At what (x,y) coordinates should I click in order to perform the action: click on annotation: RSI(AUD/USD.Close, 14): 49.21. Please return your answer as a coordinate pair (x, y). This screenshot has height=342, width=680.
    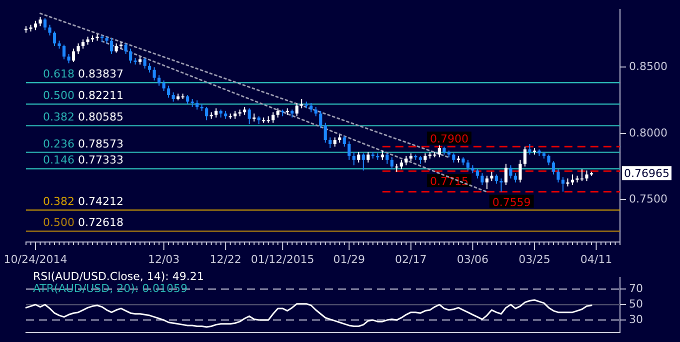
    Looking at the image, I should click on (118, 276).